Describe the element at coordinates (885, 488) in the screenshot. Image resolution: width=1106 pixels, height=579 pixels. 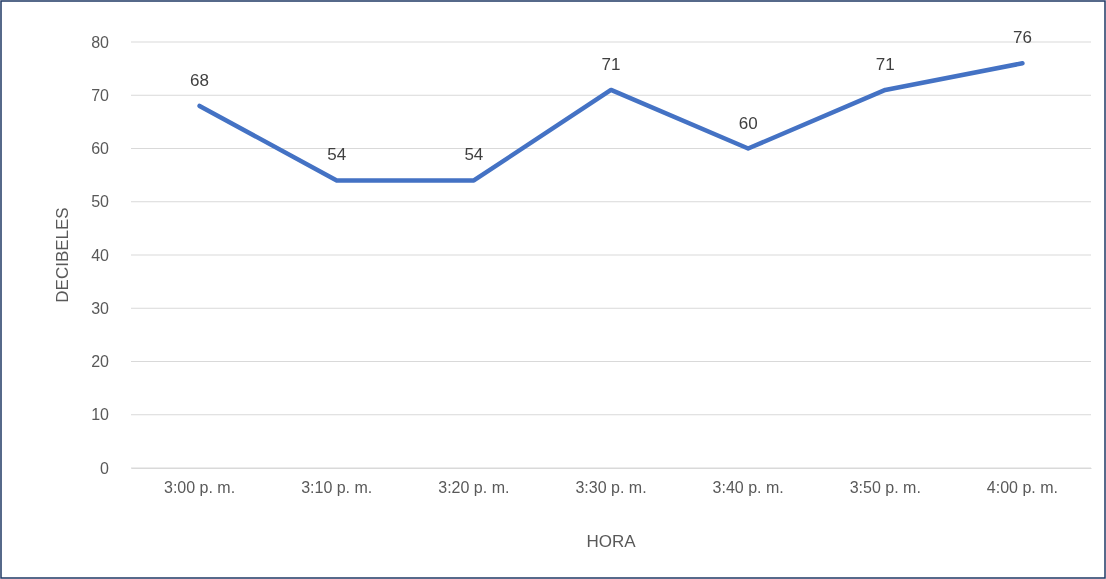
I see `x-tick-label: 3:50 p. m.` at that location.